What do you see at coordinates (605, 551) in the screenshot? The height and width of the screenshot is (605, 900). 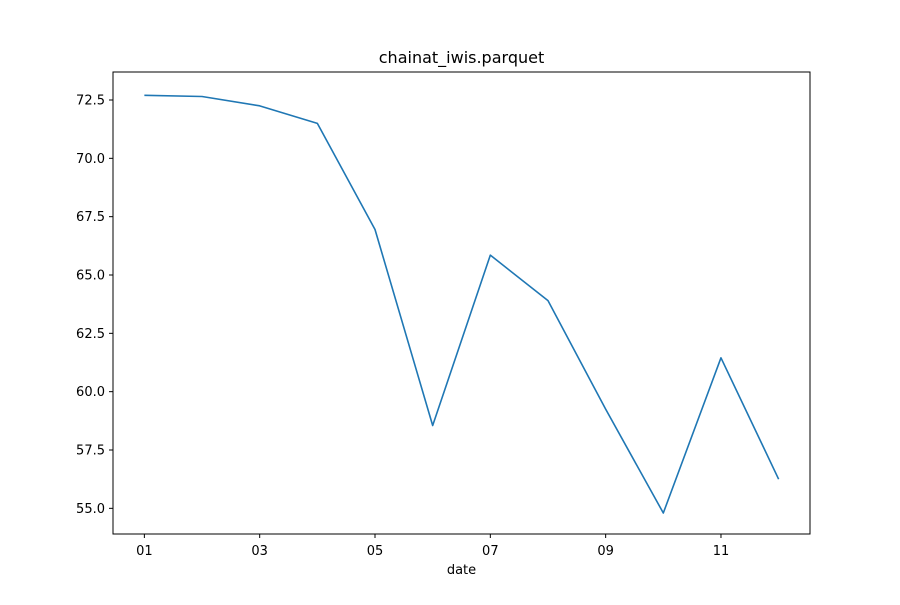 I see `x-tick-label: 09` at bounding box center [605, 551].